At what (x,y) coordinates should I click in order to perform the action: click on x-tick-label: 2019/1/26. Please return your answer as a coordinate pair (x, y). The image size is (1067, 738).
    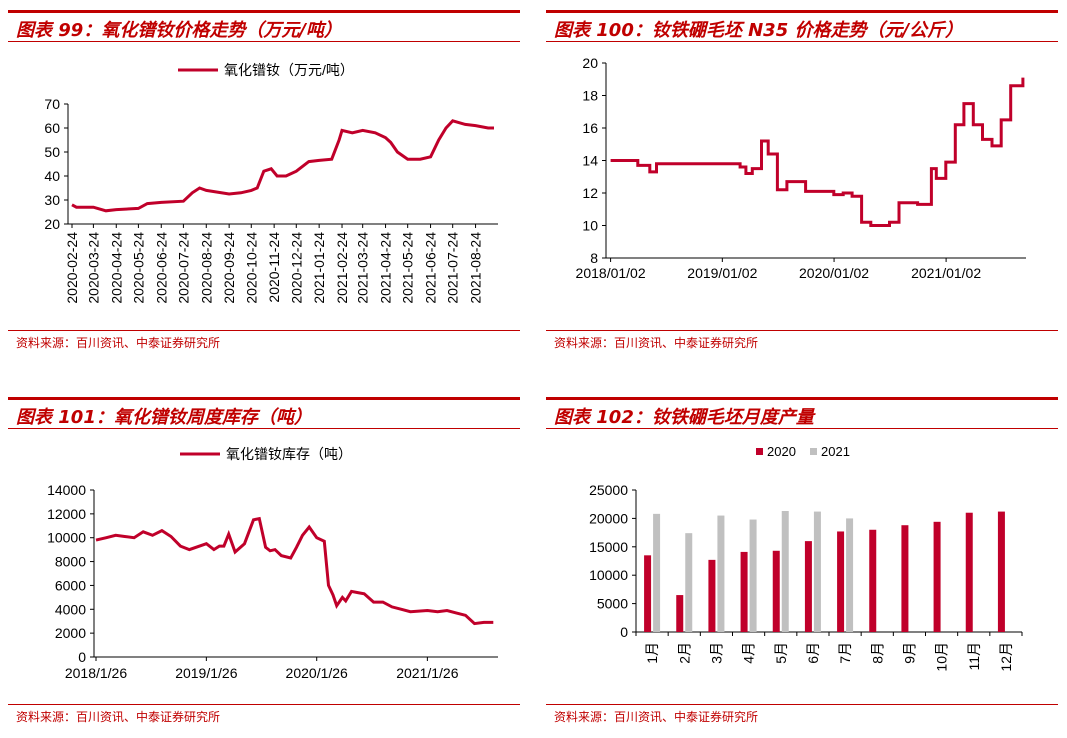
    Looking at the image, I should click on (206, 673).